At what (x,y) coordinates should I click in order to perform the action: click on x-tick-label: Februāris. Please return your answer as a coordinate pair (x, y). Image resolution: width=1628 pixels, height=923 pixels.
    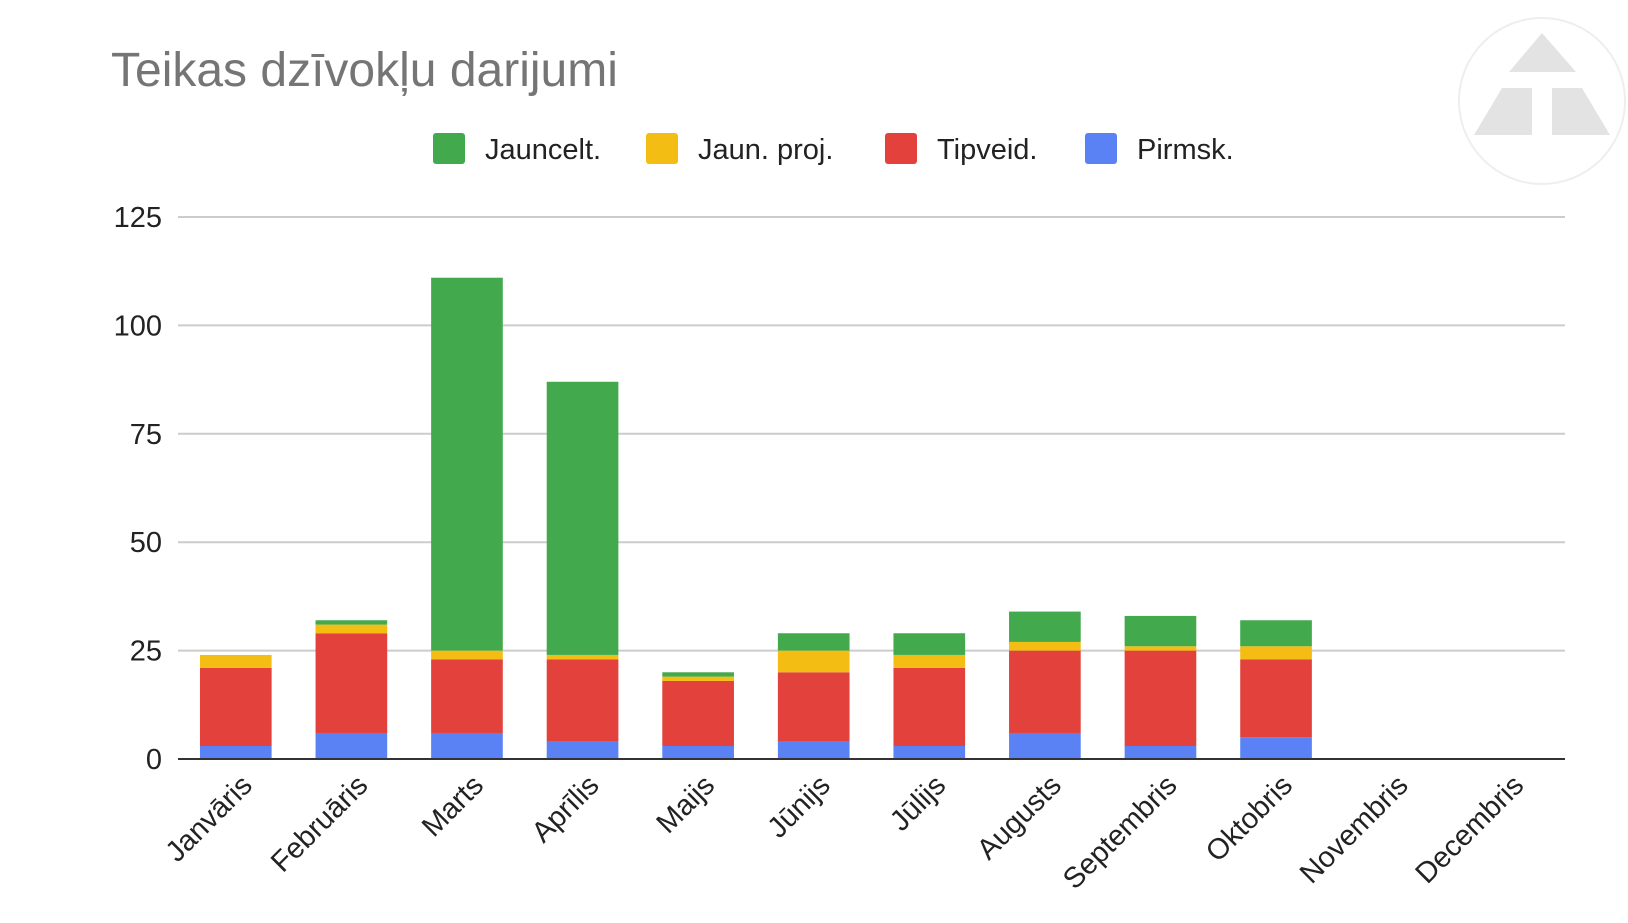
    Looking at the image, I should click on (319, 823).